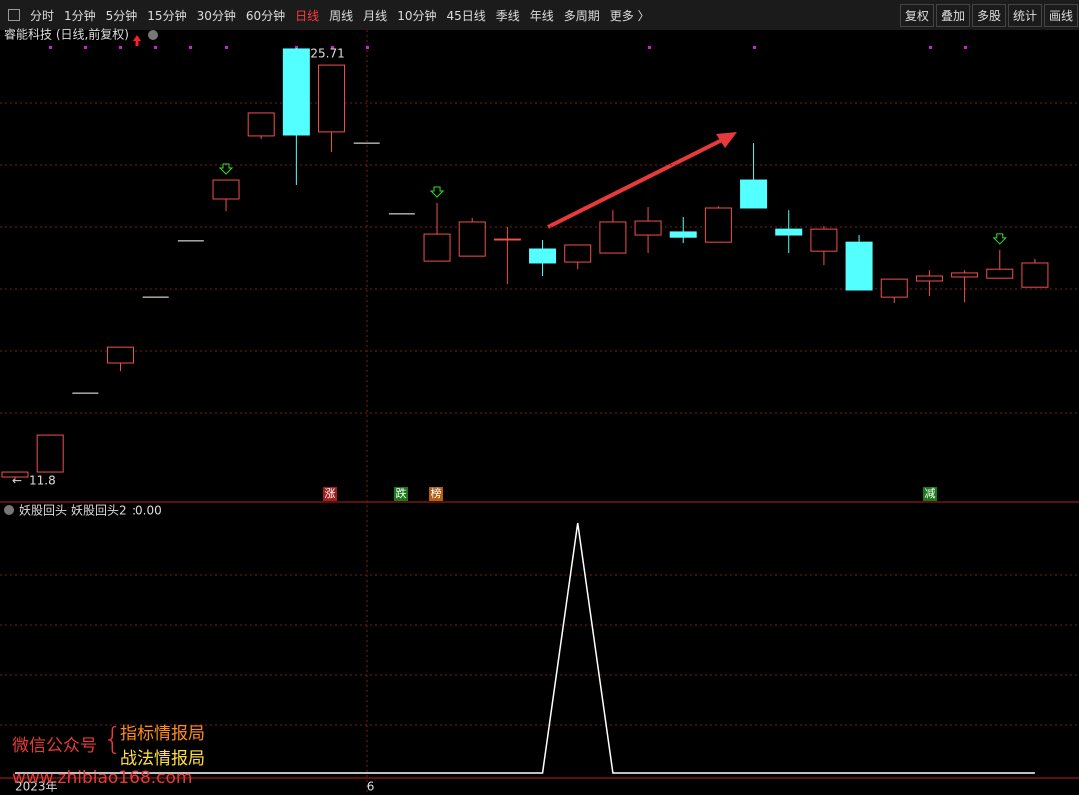  What do you see at coordinates (66, 34) in the screenshot?
I see `chart-title: 睿能科技 (日线,前复权)` at bounding box center [66, 34].